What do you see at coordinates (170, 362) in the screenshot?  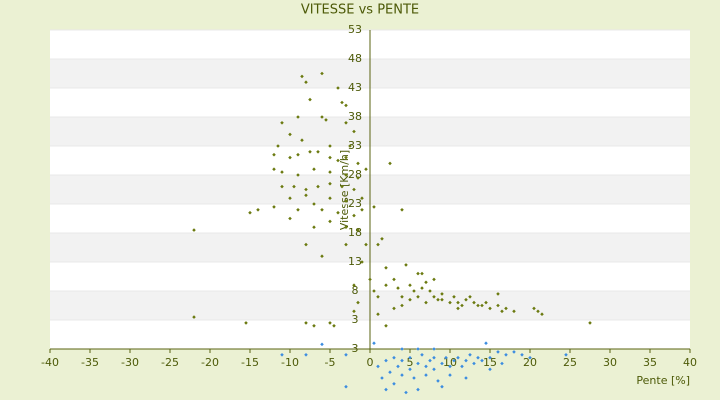 I see `x-tick-label: -25` at bounding box center [170, 362].